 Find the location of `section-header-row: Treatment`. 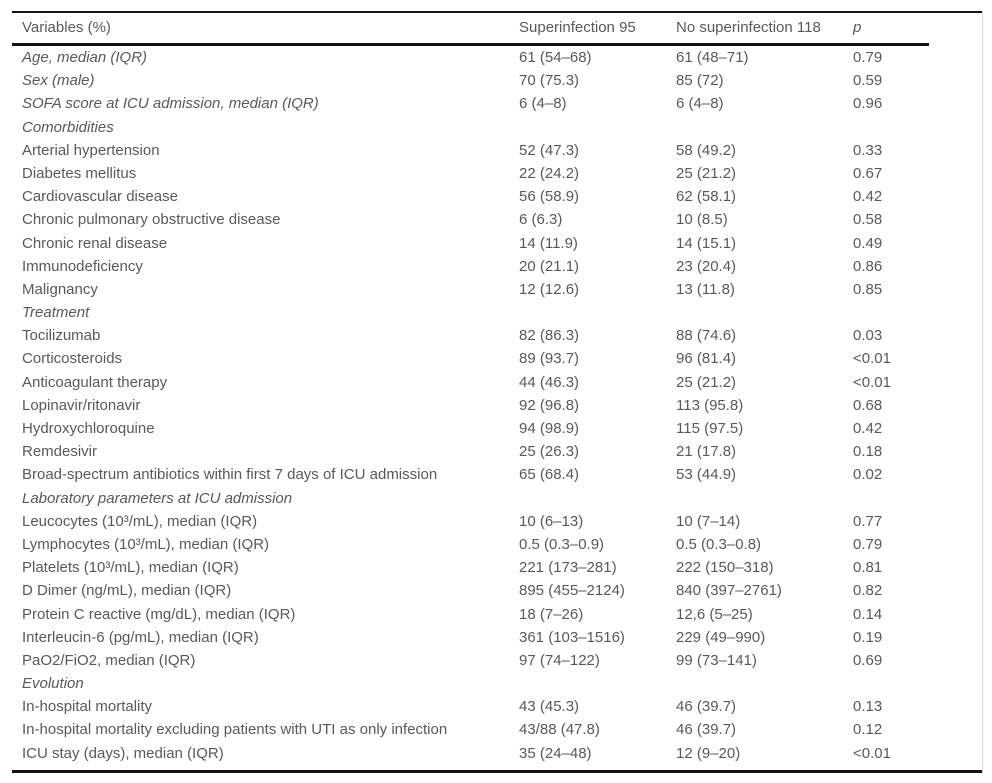

section-header-row: Treatment is located at coordinates (497, 312).